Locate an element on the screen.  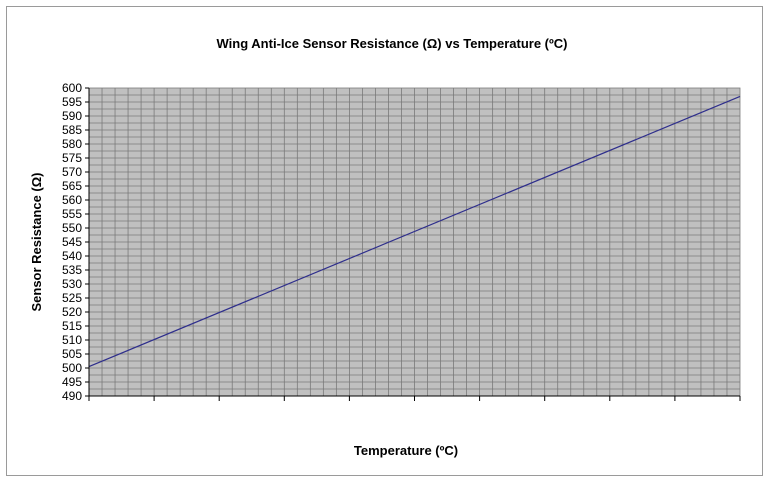
y-tick-label: 520 is located at coordinates (72, 312).